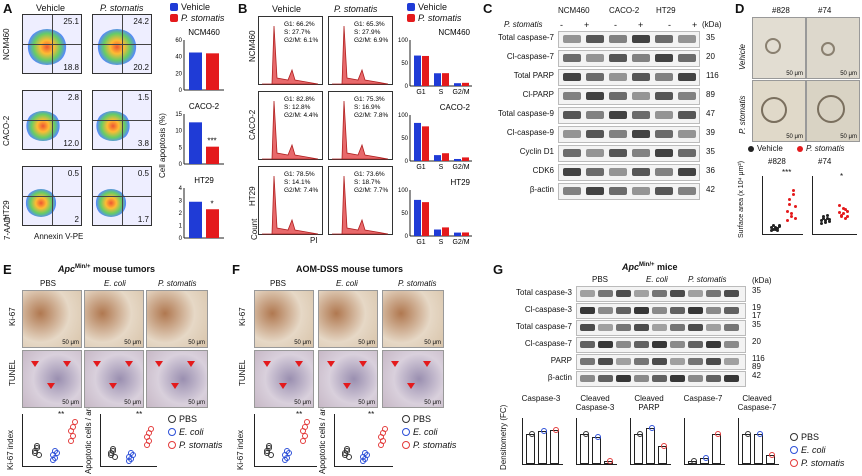 Image resolution: width=862 pixels, height=476 pixels. I want to click on ecoli-marker, so click(794, 450).